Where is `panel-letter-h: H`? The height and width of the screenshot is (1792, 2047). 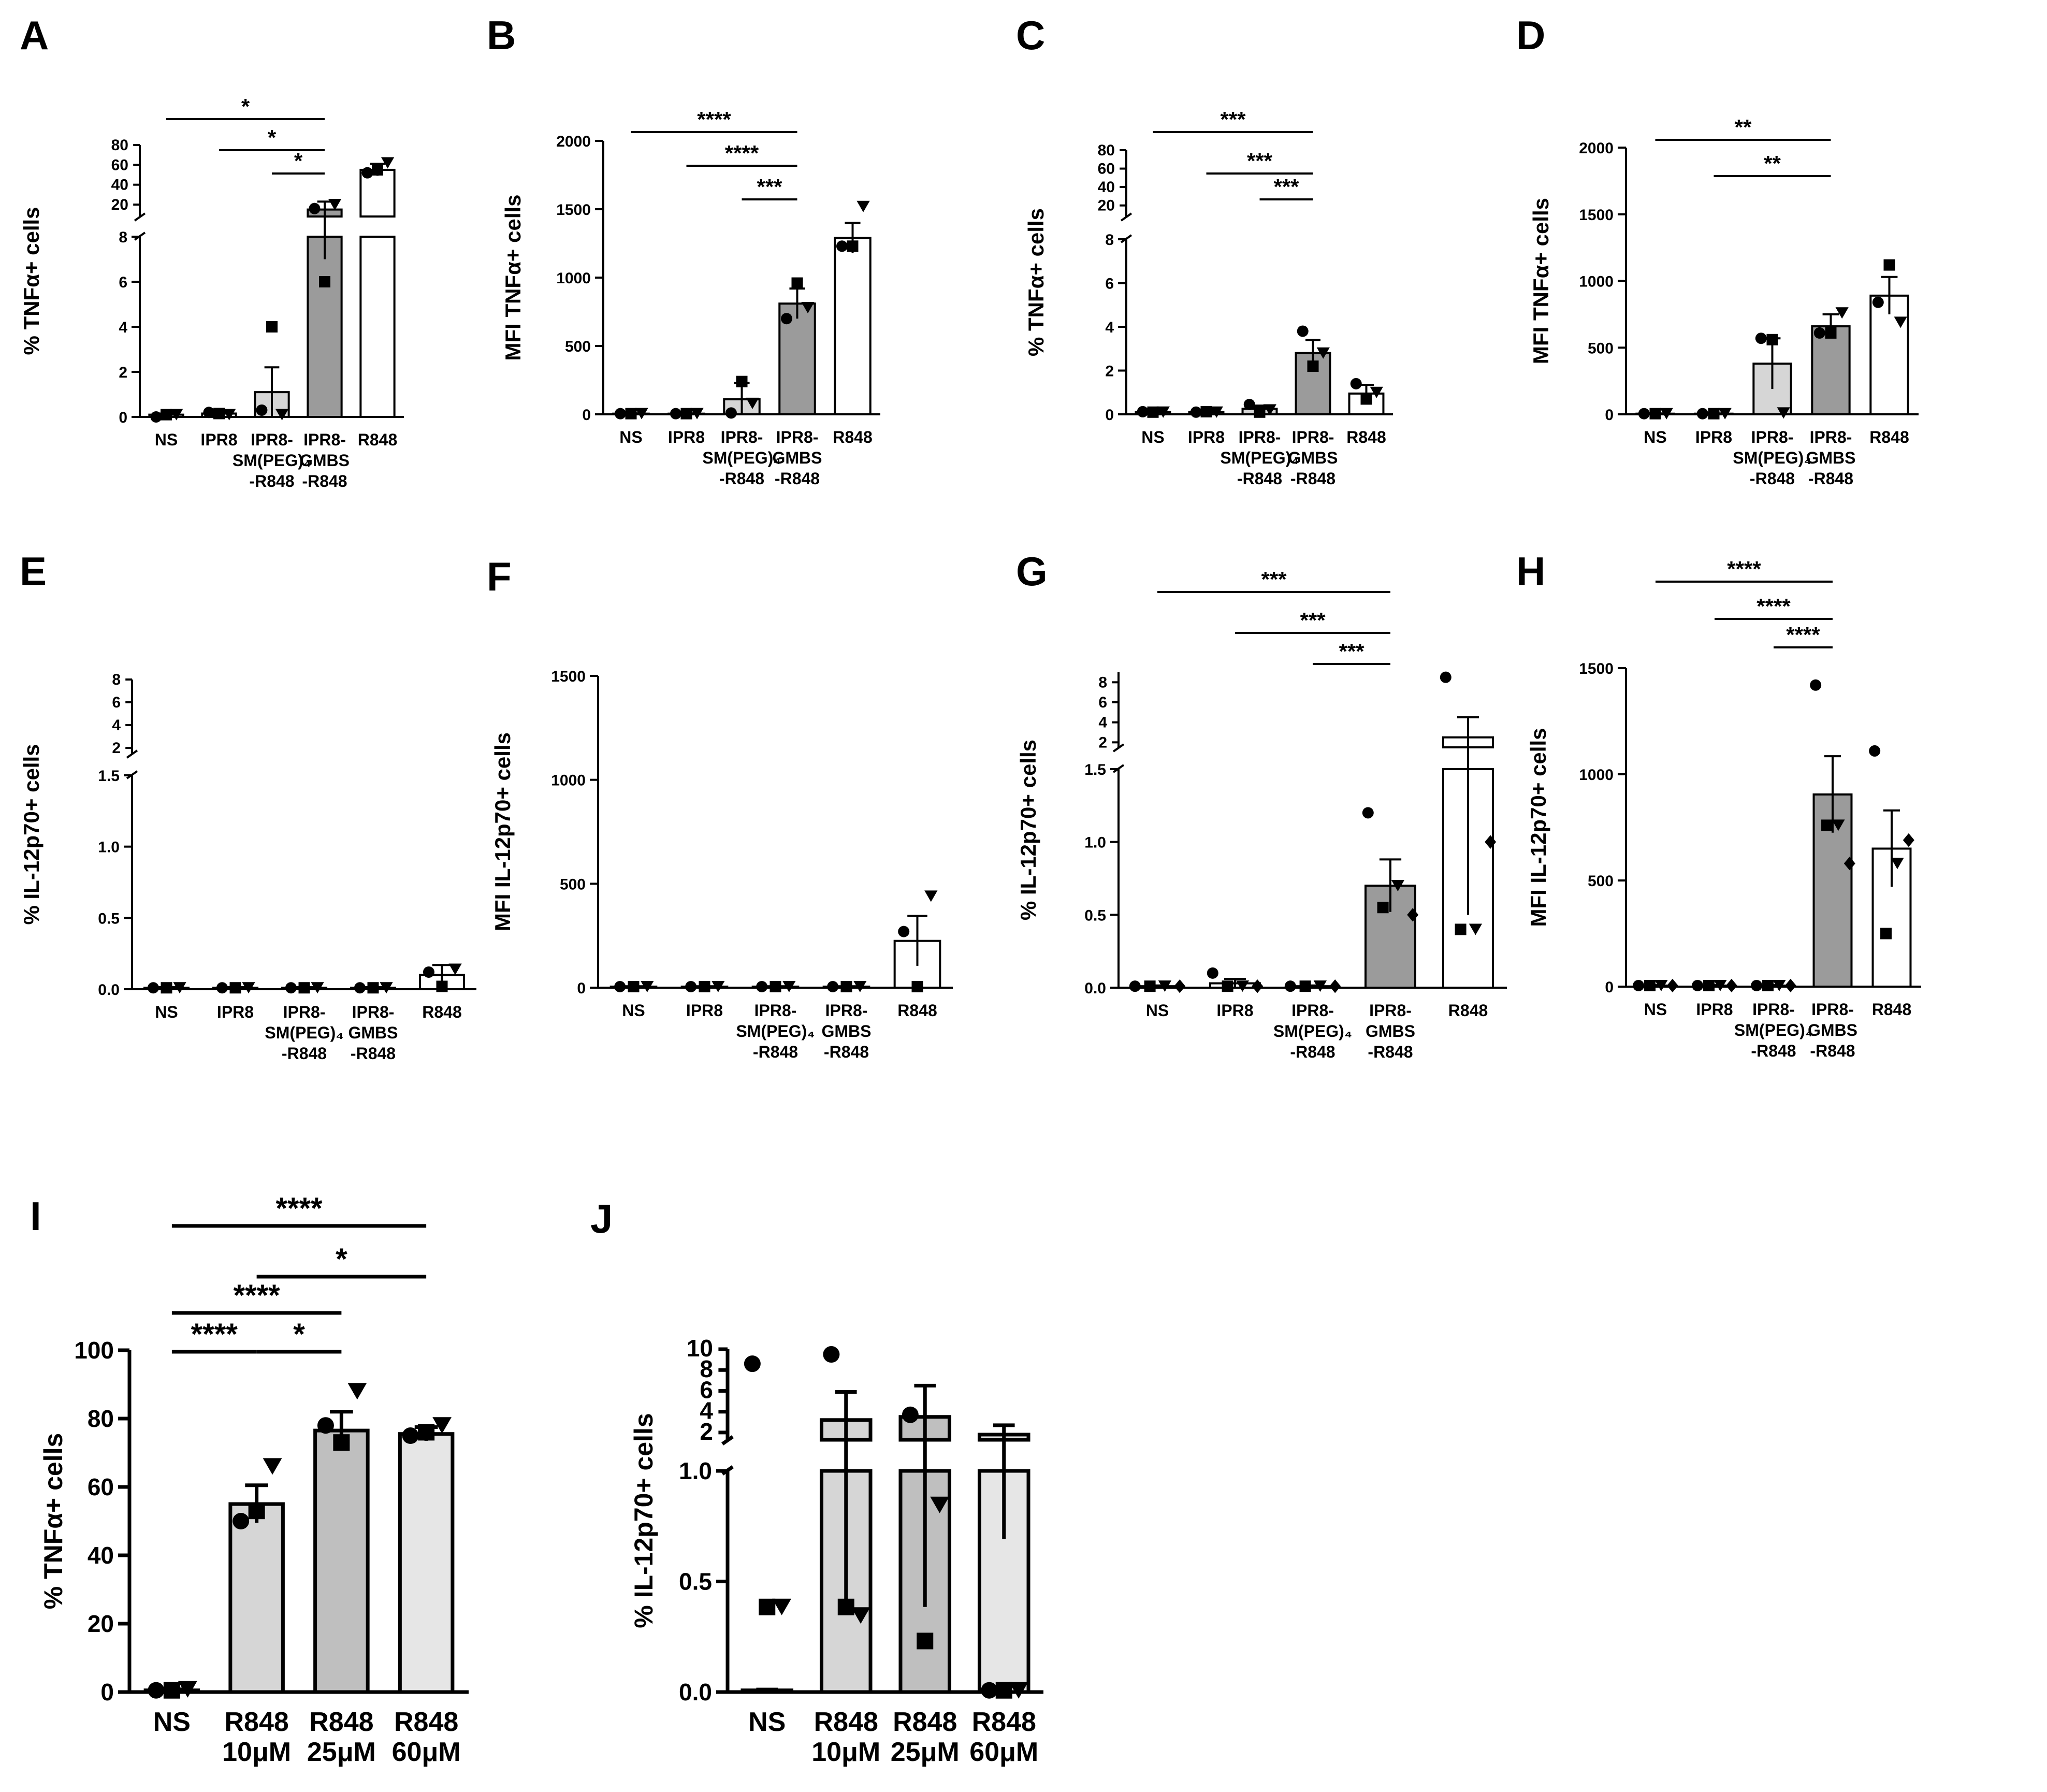 panel-letter-h: H is located at coordinates (1530, 571).